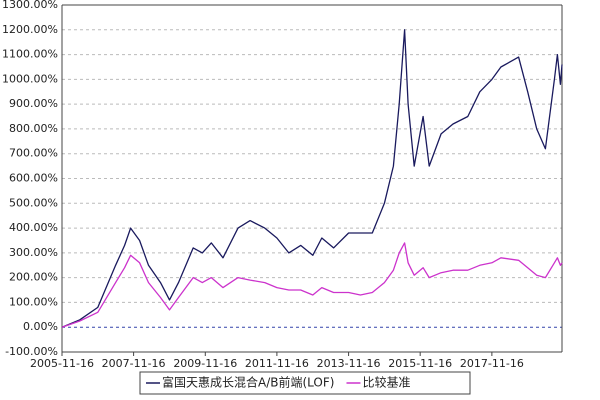 The width and height of the screenshot is (600, 400). What do you see at coordinates (33, 227) in the screenshot?
I see `y-tick-label: 400.00%` at bounding box center [33, 227].